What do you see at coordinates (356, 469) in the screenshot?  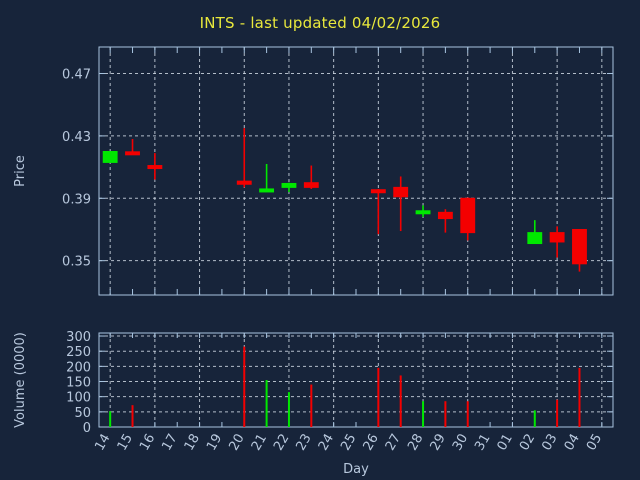 I see `day-axis-label: Day` at bounding box center [356, 469].